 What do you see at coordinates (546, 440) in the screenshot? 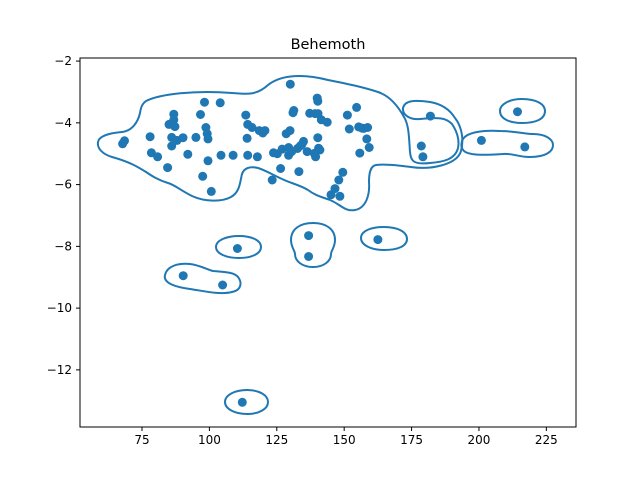
I see `x-tick-label: 225` at bounding box center [546, 440].